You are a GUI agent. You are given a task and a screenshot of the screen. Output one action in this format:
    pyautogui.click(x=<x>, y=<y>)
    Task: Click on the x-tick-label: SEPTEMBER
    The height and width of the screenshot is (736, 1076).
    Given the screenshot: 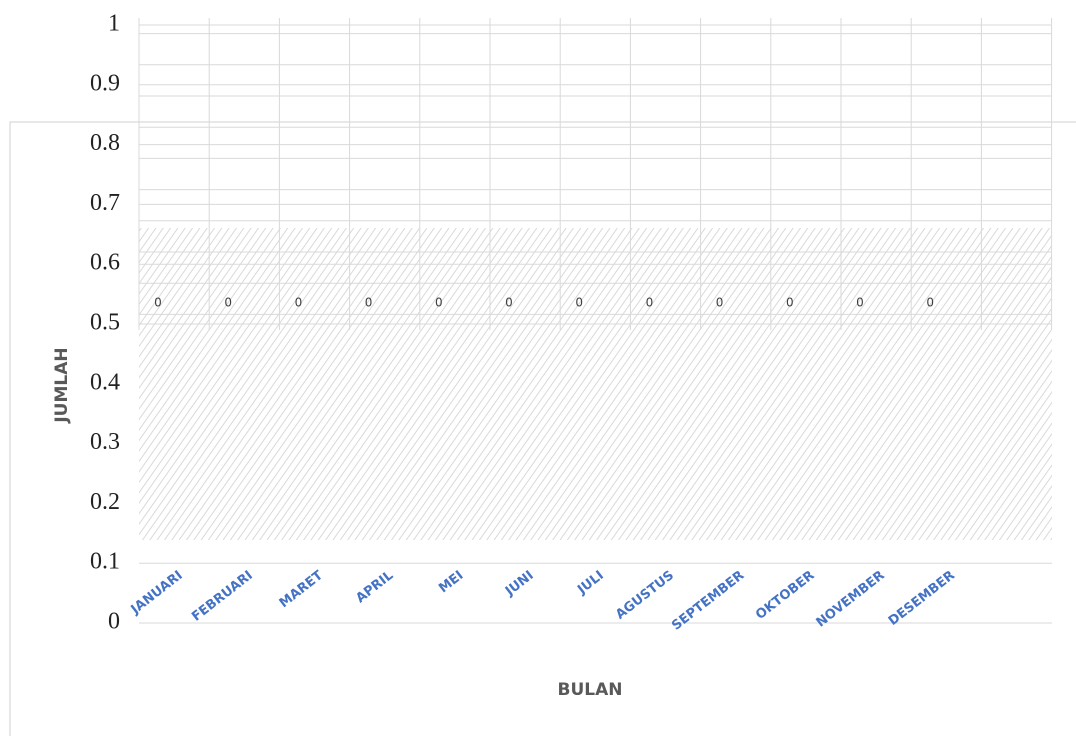 What is the action you would take?
    pyautogui.click(x=708, y=601)
    